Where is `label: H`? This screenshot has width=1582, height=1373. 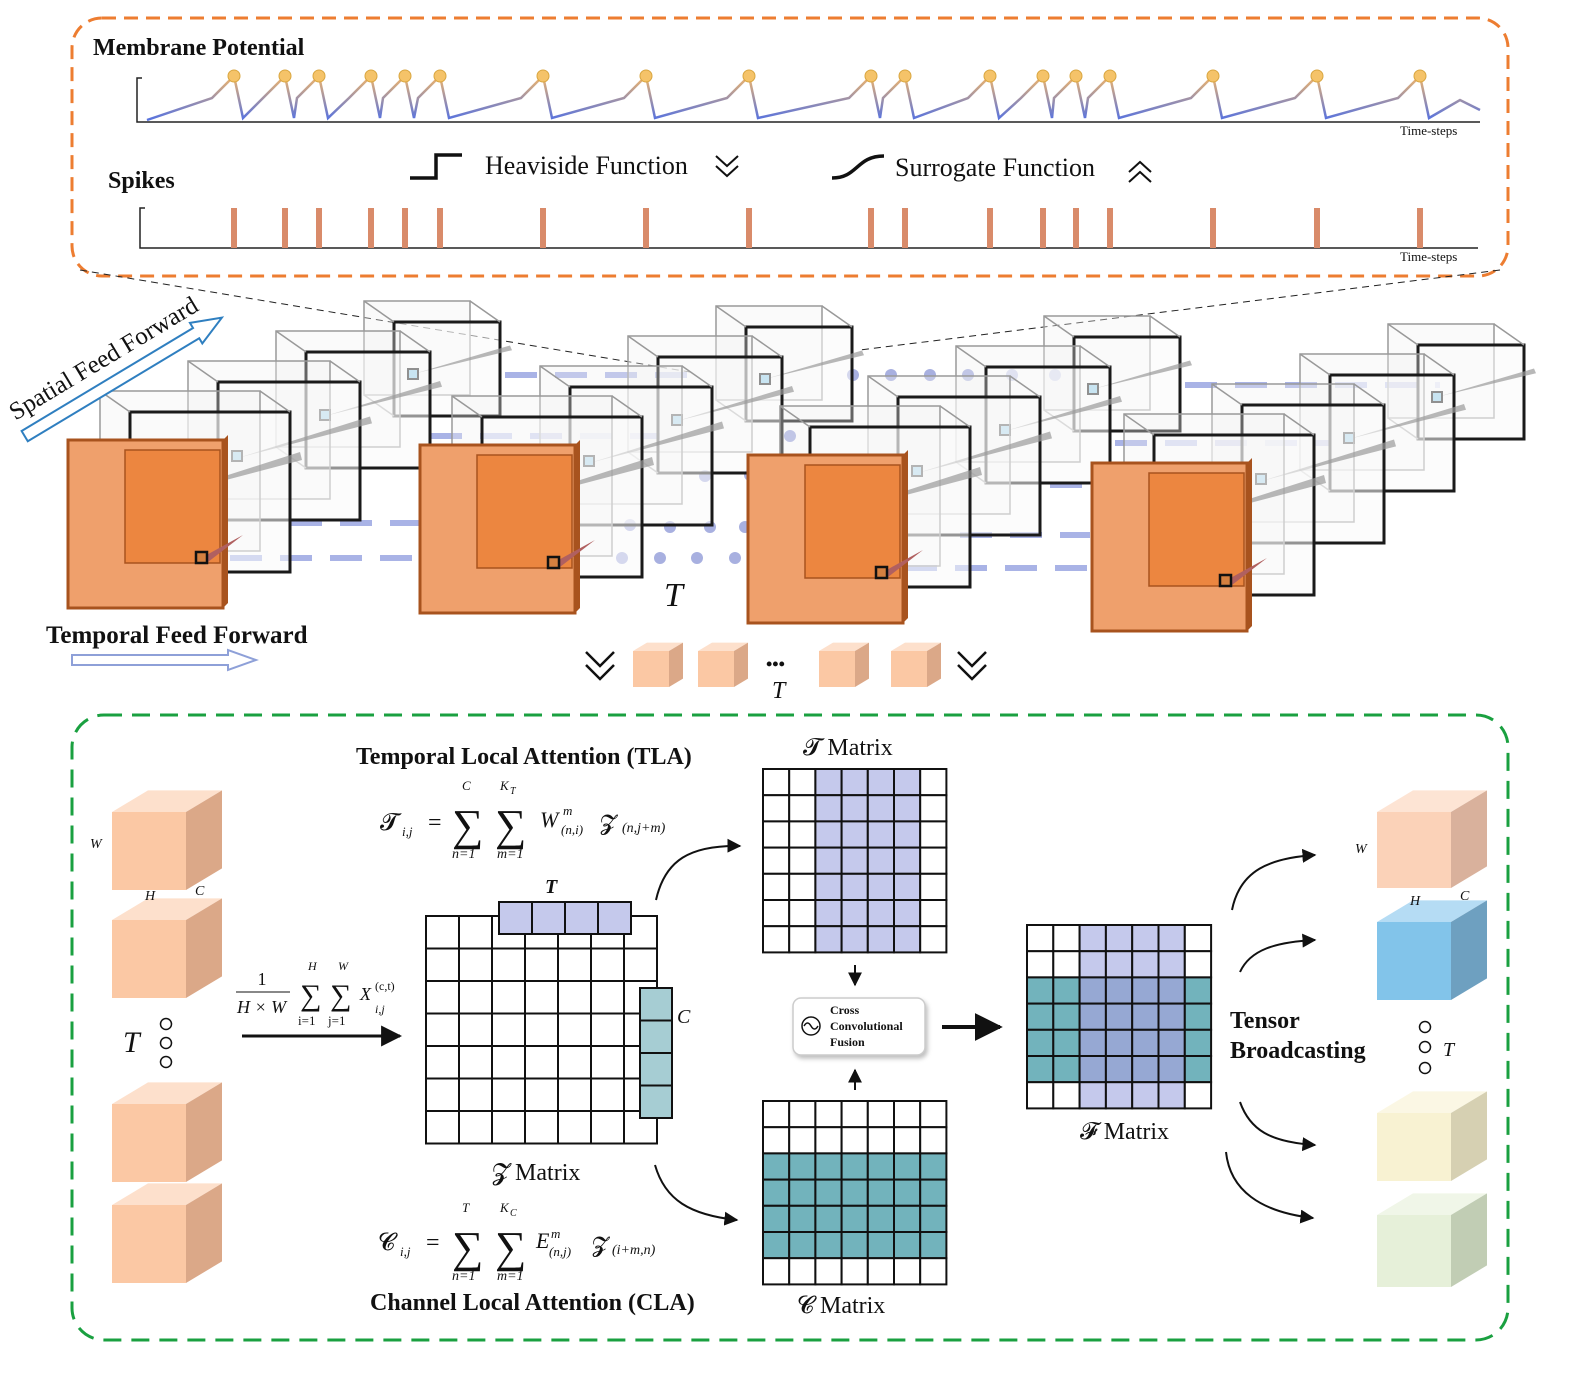
label: H is located at coordinates (150, 896).